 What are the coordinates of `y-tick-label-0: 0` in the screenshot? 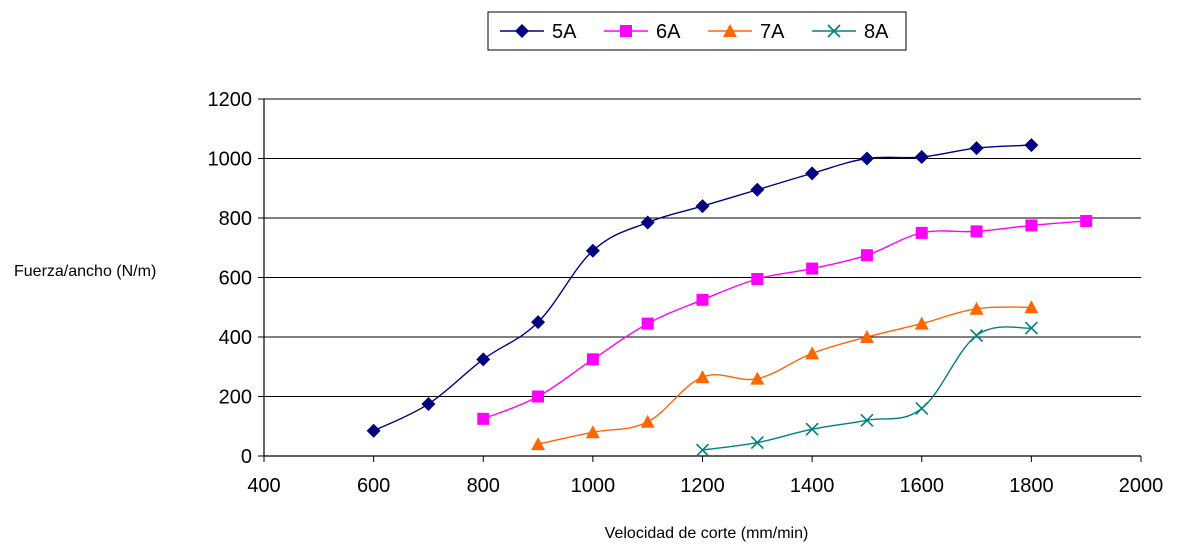 It's located at (246, 457).